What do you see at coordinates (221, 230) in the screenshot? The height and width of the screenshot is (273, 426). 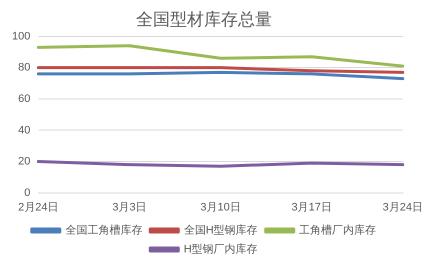 I see `legend-label: 全国H型钢库存` at bounding box center [221, 230].